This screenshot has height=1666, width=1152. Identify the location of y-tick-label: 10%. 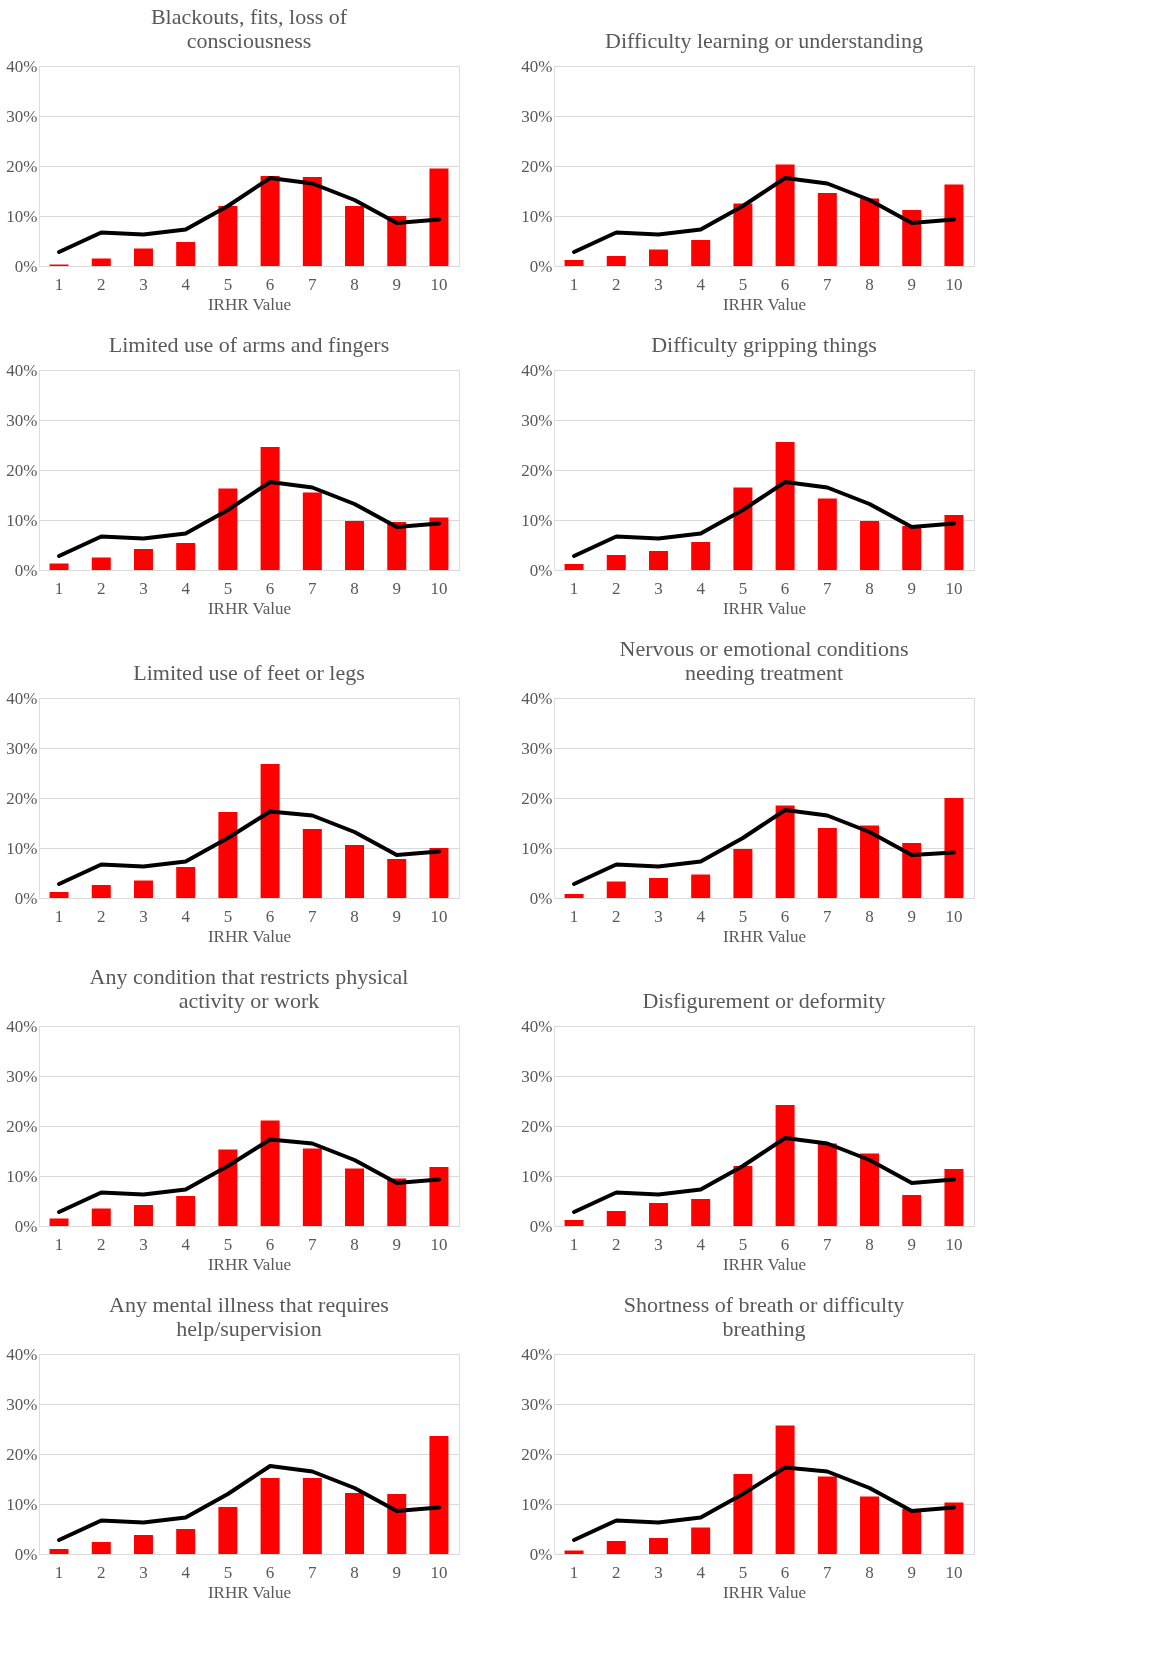
(22, 216).